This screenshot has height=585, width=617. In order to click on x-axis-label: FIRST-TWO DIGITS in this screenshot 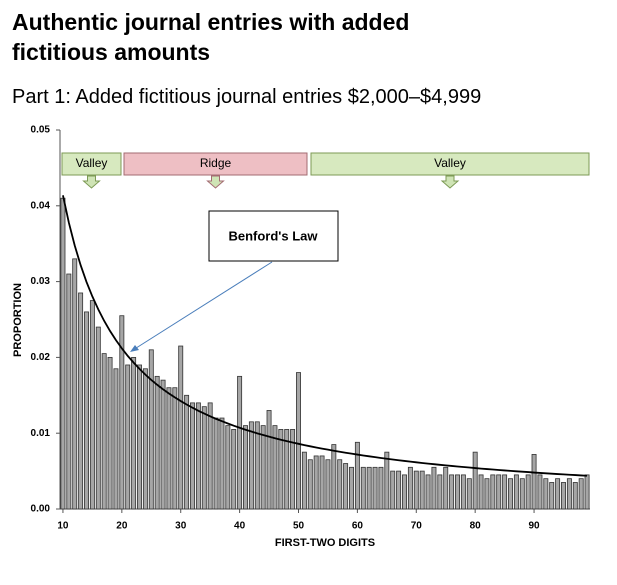, I will do `click(325, 543)`.